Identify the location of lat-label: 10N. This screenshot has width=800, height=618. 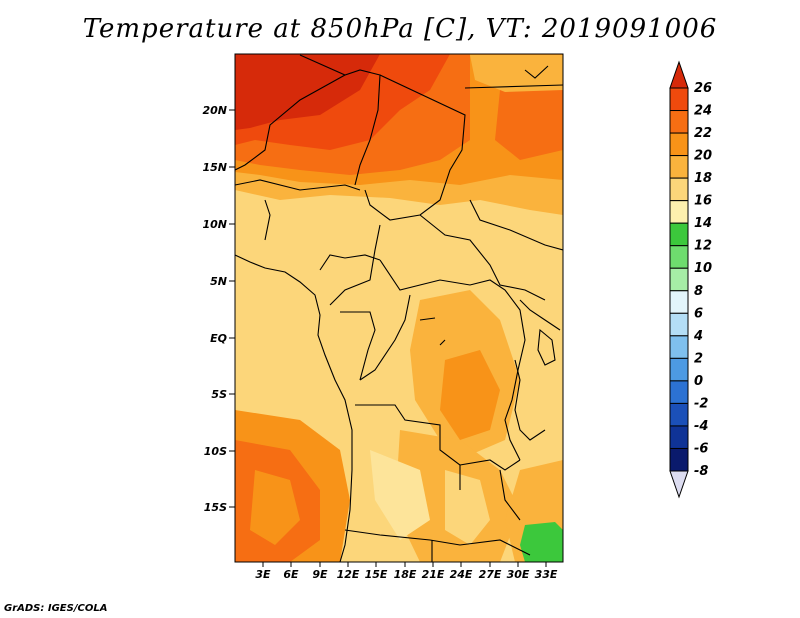
(214, 224).